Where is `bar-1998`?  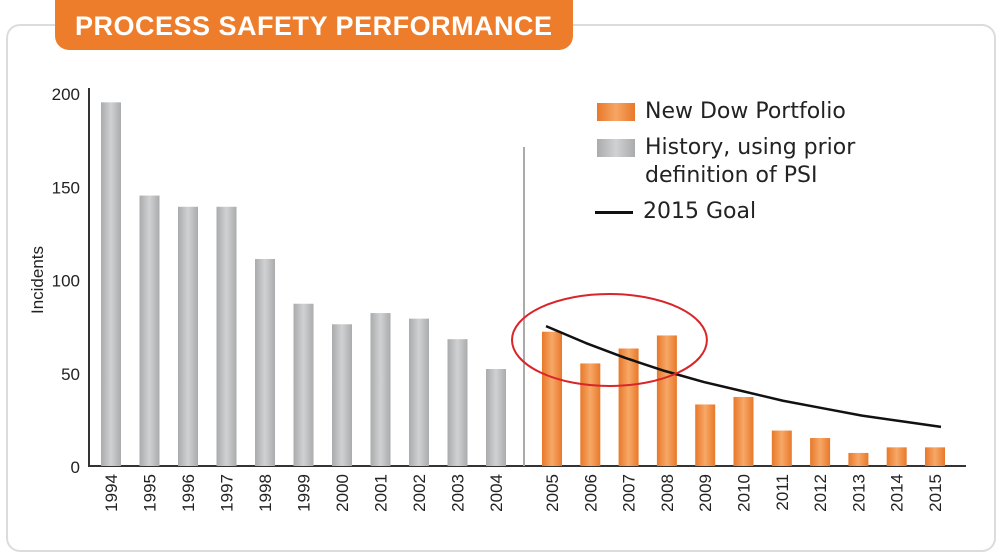
bar-1998 is located at coordinates (265, 362).